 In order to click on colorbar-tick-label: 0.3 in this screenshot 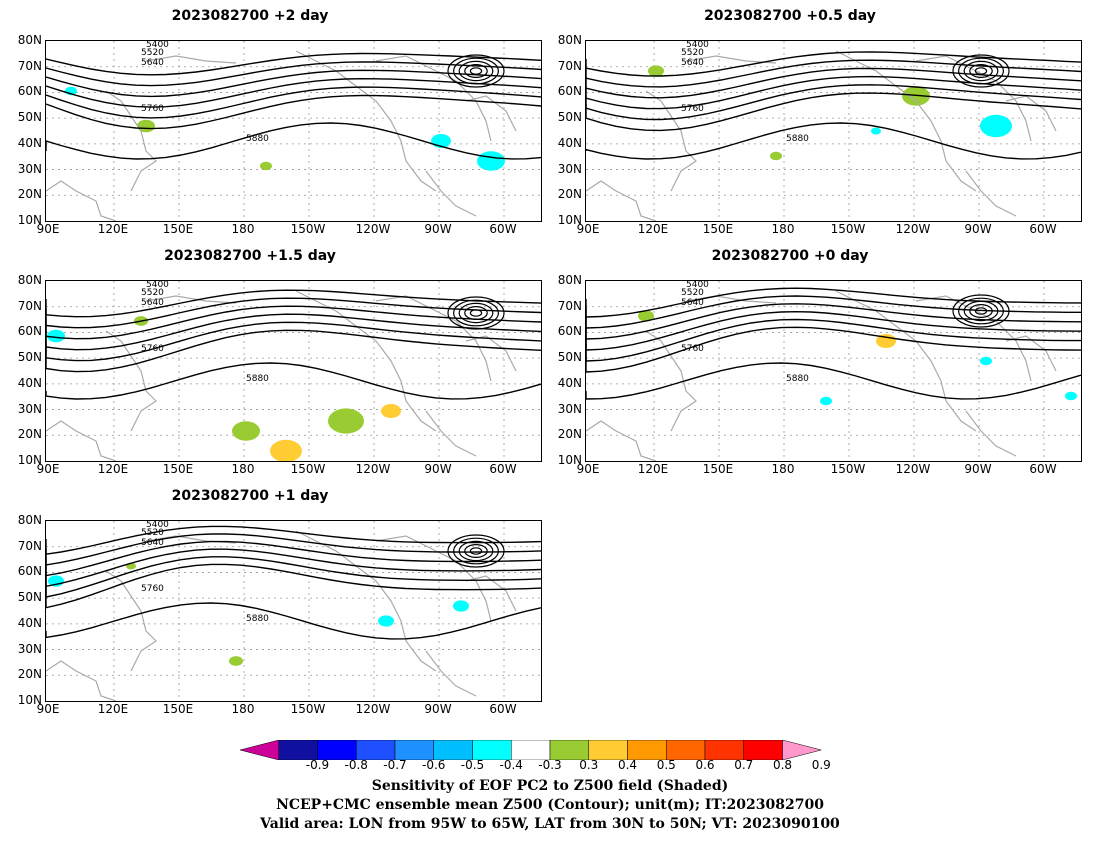, I will do `click(589, 765)`.